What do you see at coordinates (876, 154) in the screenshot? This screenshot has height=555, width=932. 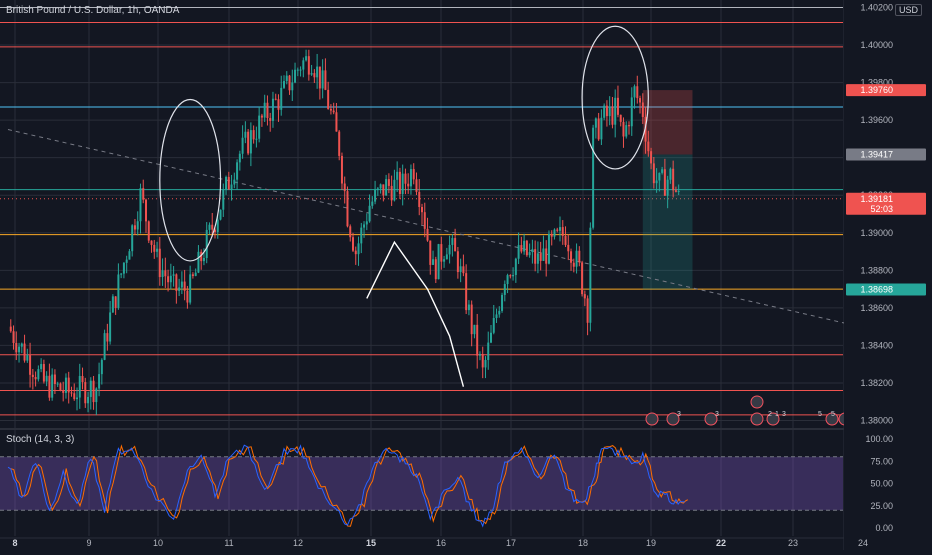 I see `price-label-value: 1.39417` at bounding box center [876, 154].